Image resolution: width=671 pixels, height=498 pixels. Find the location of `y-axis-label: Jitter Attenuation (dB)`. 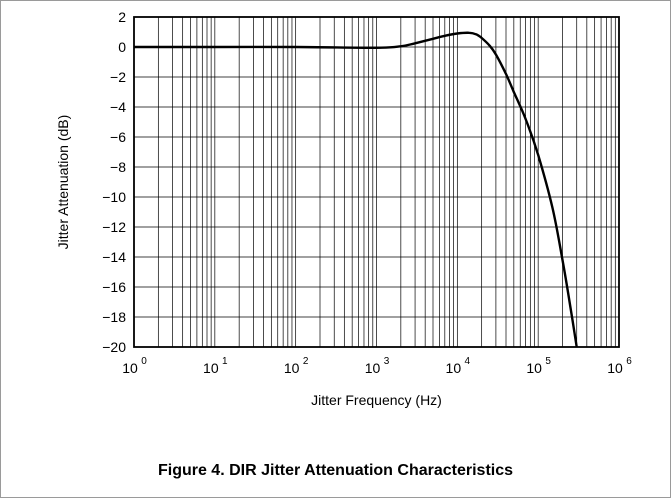

y-axis-label: Jitter Attenuation (dB) is located at coordinates (63, 182).